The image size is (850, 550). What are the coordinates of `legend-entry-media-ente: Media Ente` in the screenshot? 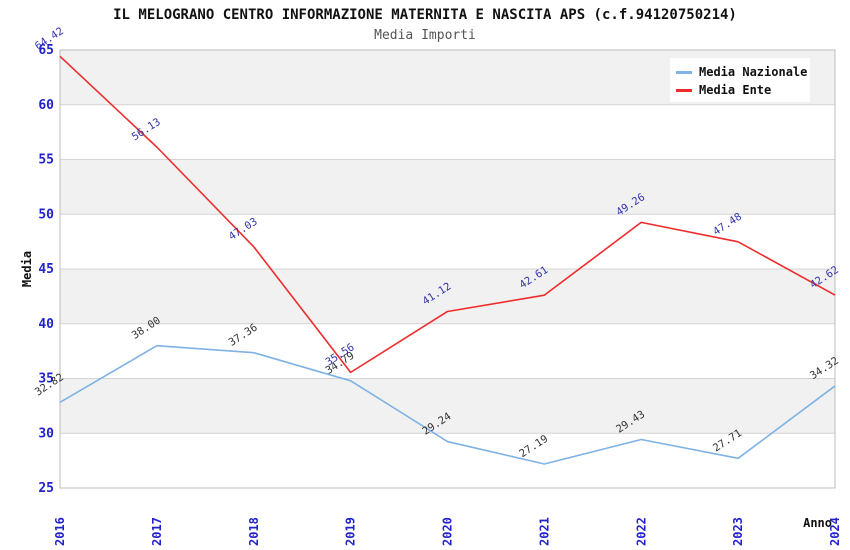 It's located at (743, 90).